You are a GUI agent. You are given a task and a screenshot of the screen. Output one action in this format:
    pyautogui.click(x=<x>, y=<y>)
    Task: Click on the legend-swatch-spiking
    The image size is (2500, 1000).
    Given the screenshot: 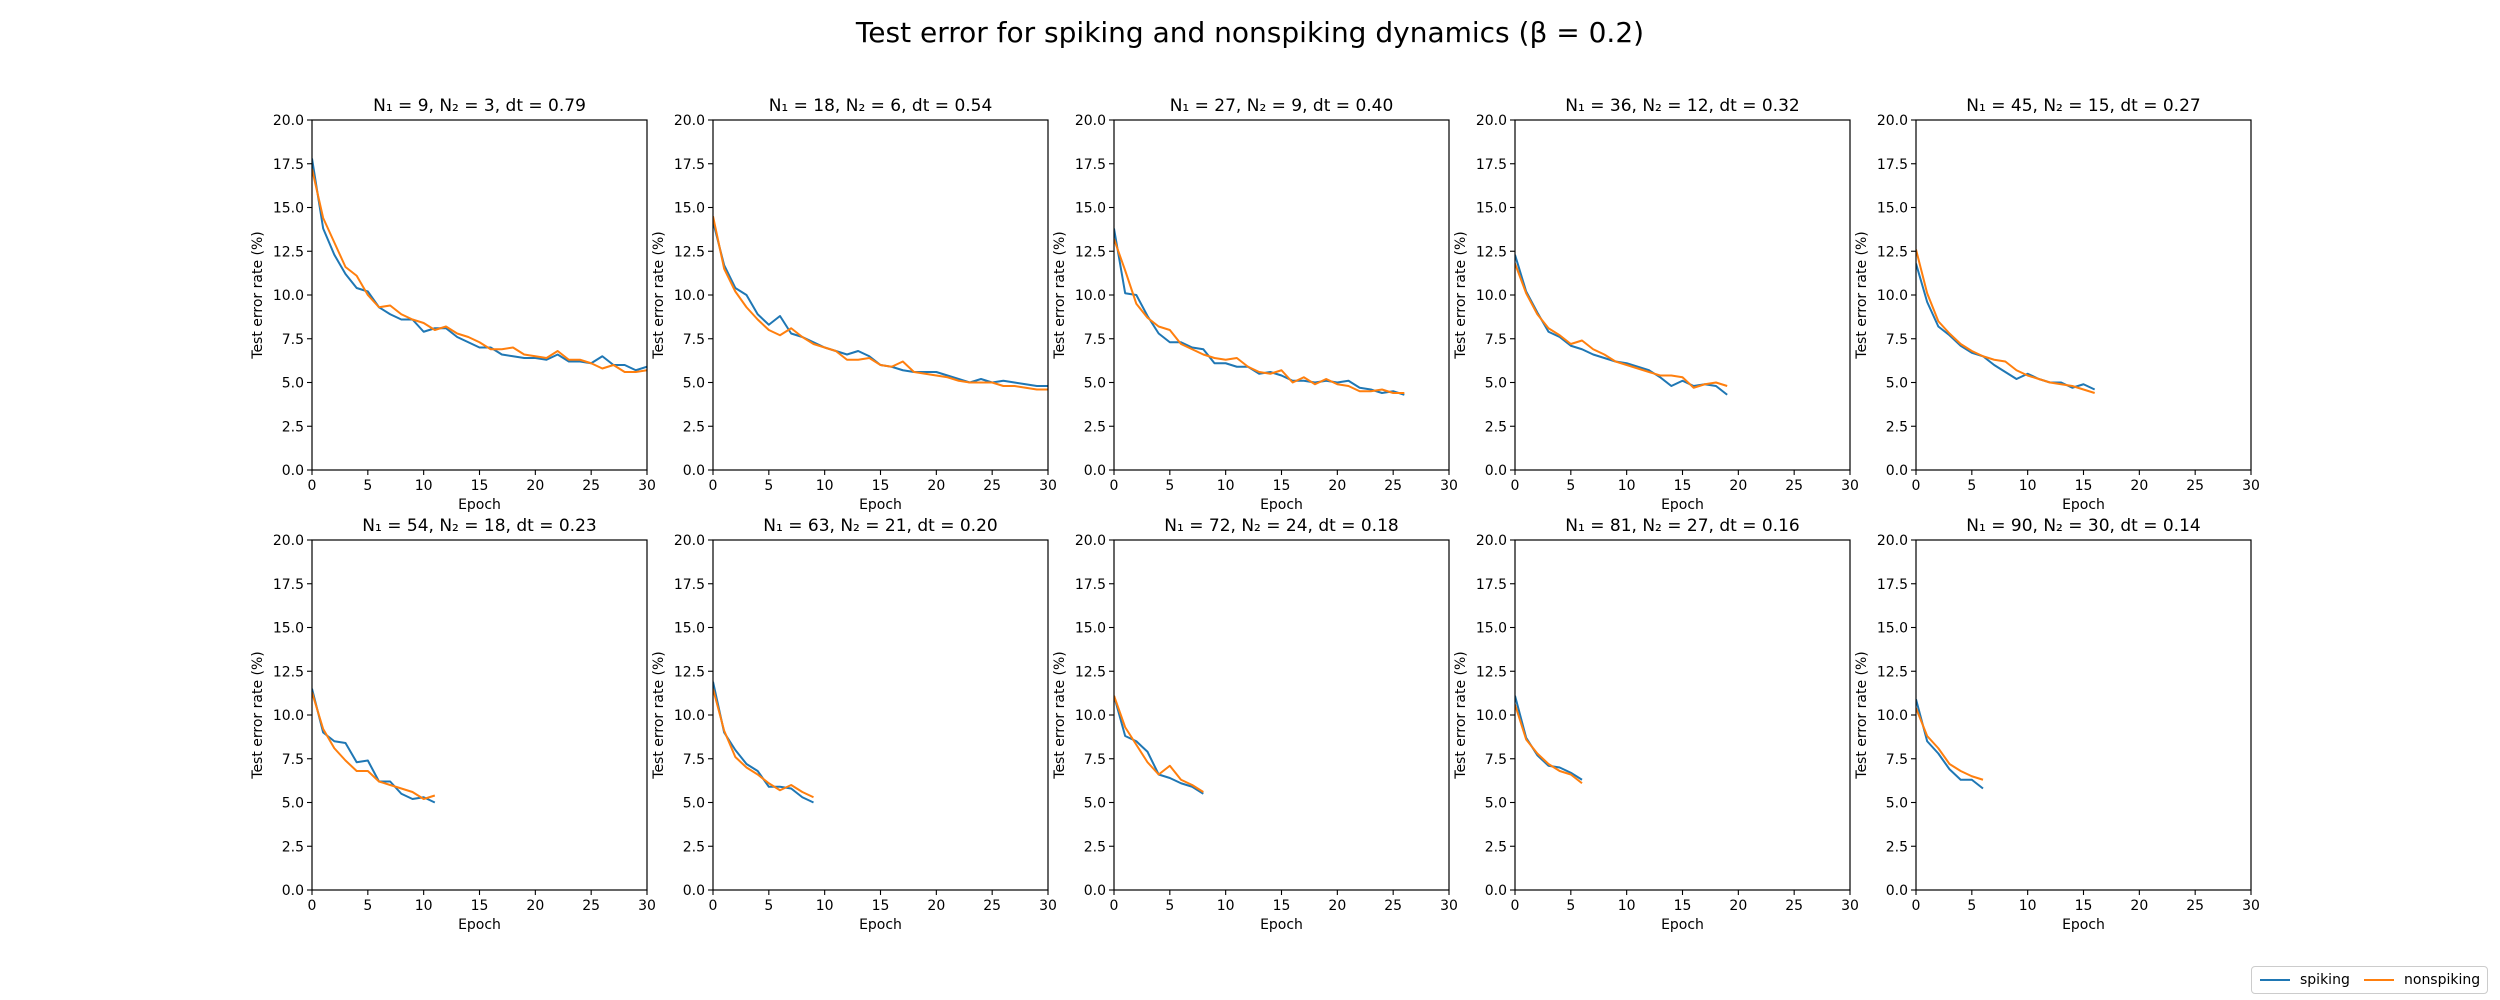 What is the action you would take?
    pyautogui.click(x=2275, y=980)
    